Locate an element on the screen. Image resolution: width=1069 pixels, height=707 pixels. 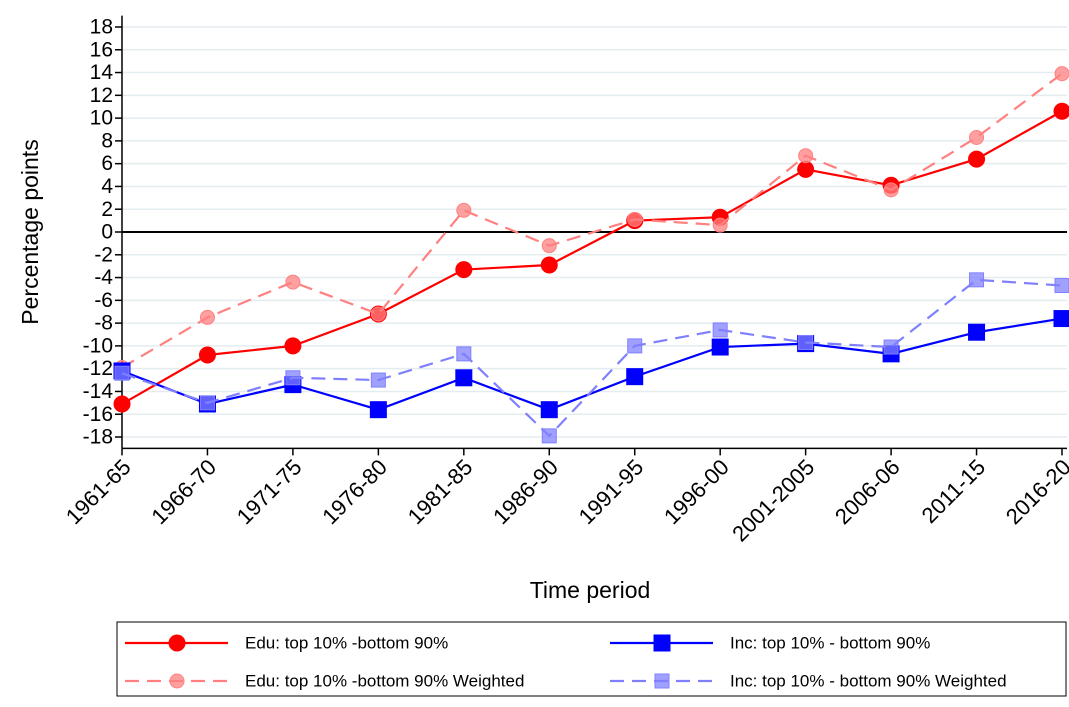
x-tick-label: 1986-90 is located at coordinates (525, 491).